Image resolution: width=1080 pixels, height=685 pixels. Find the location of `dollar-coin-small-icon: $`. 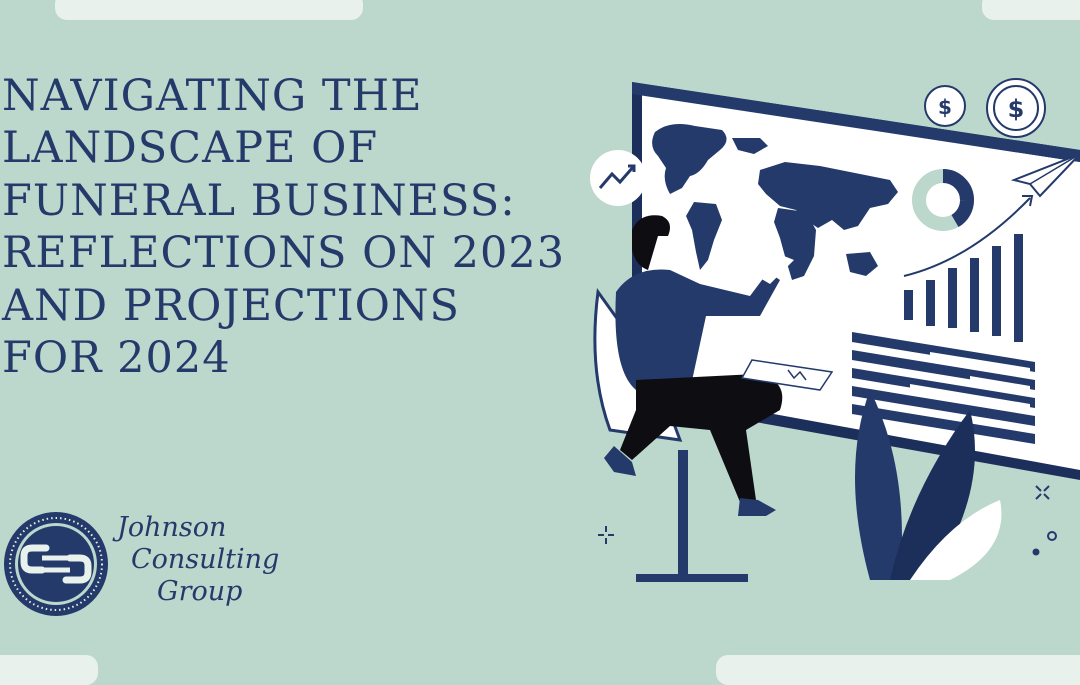

dollar-coin-small-icon: $ is located at coordinates (945, 106).